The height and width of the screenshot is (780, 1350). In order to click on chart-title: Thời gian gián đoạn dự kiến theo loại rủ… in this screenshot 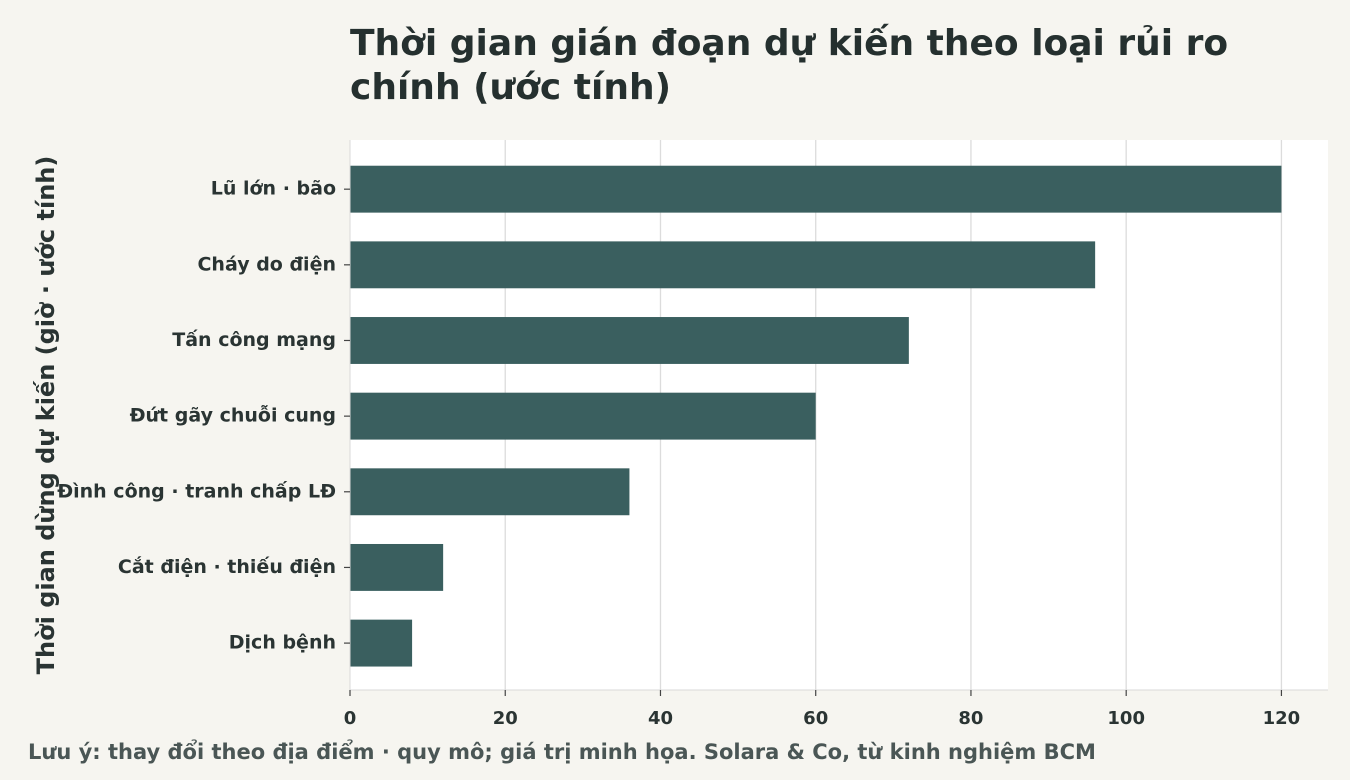, I will do `click(789, 65)`.